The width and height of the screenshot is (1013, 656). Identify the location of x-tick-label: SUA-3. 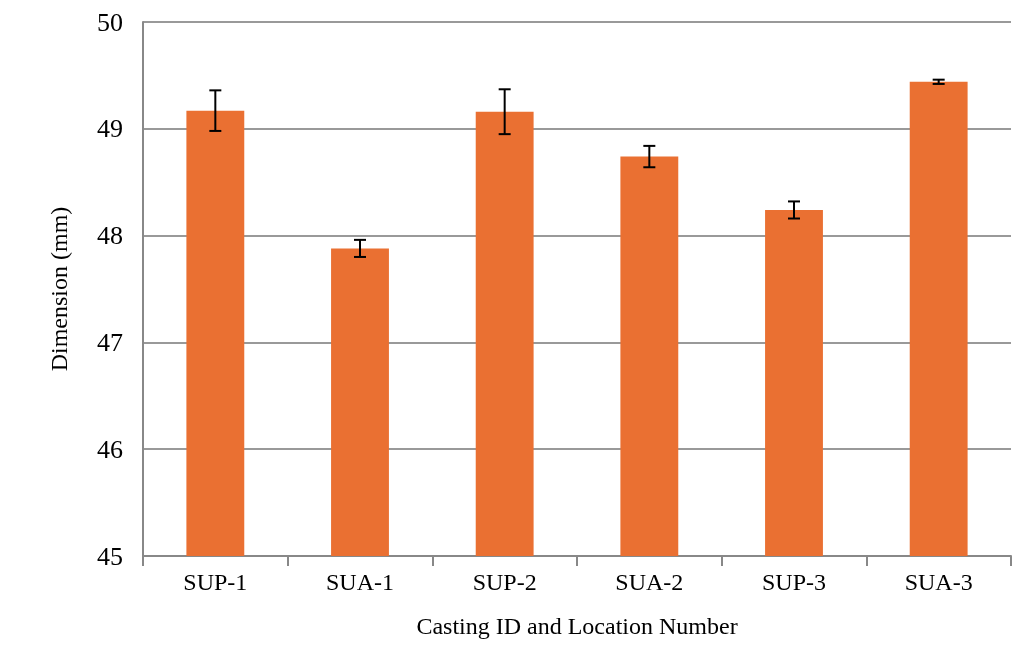
(938, 582).